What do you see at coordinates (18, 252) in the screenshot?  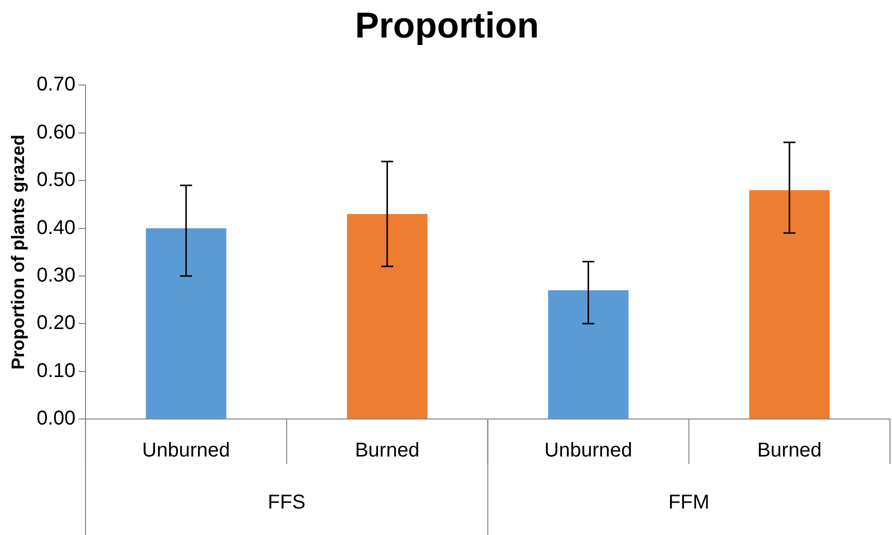 I see `y-axis-title: Proportion of plants grazed` at bounding box center [18, 252].